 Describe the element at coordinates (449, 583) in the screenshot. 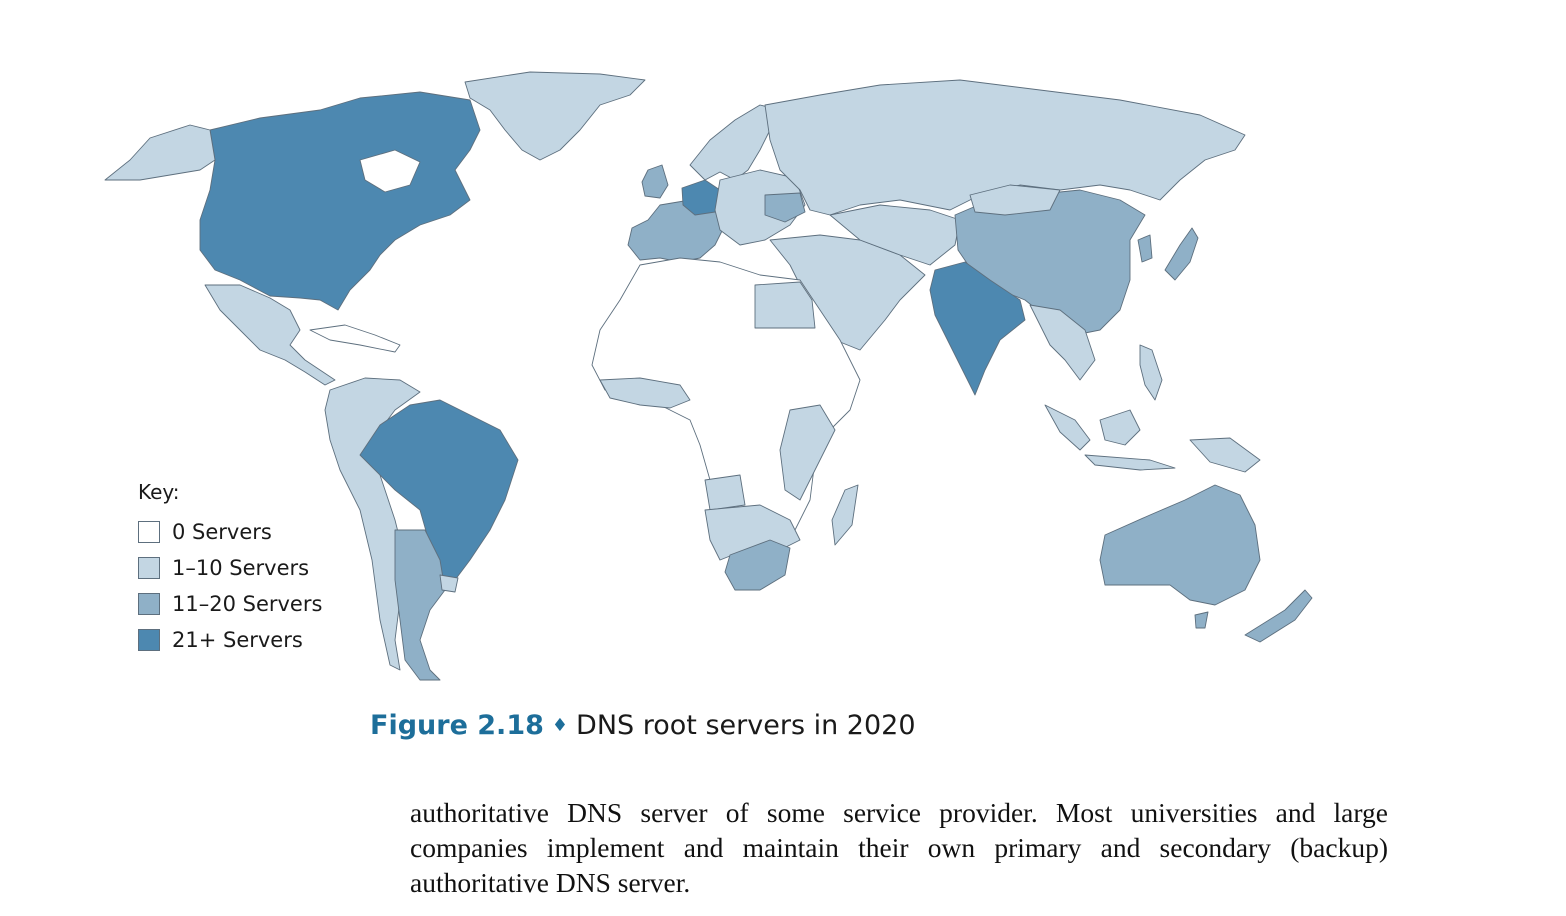

I see `region-uruguay` at that location.